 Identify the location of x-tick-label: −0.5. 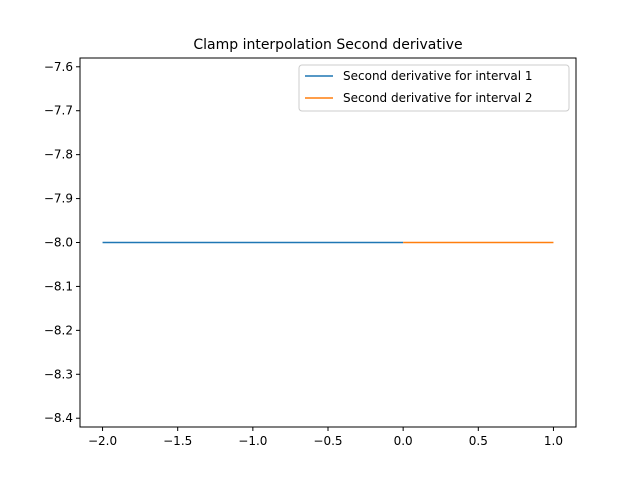
(327, 441).